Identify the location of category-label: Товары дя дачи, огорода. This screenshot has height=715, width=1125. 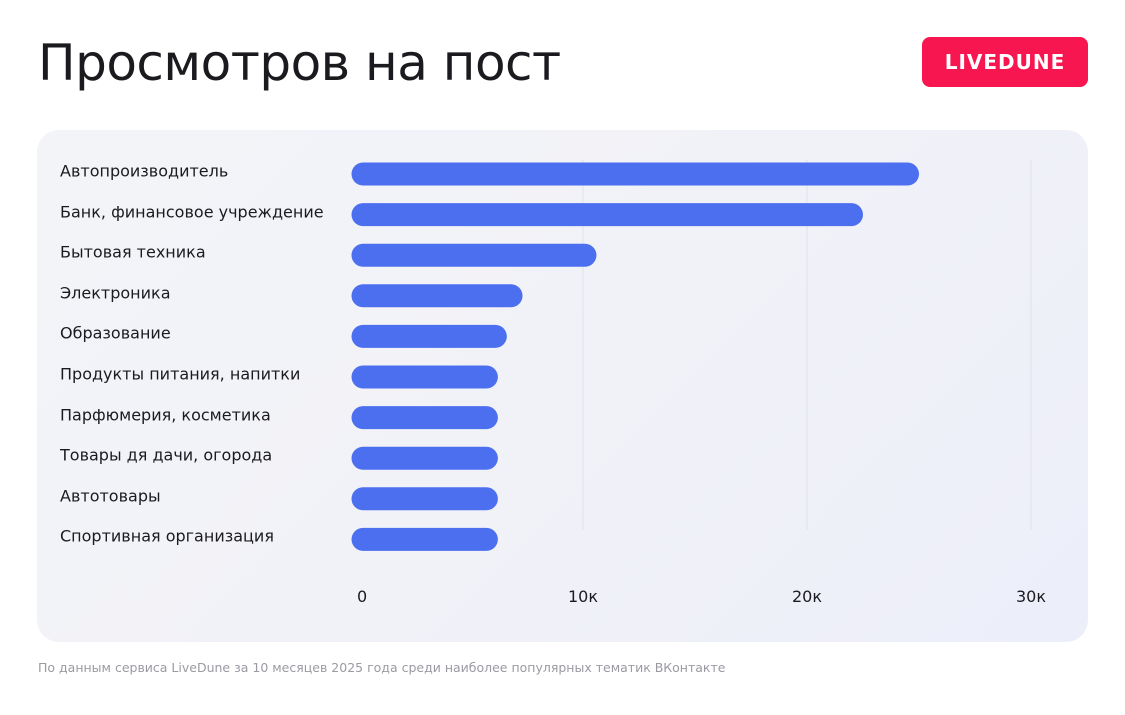
(166, 455).